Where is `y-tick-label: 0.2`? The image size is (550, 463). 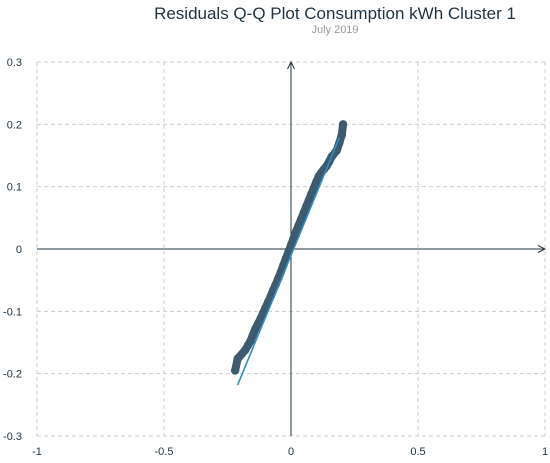 y-tick-label: 0.2 is located at coordinates (14, 125).